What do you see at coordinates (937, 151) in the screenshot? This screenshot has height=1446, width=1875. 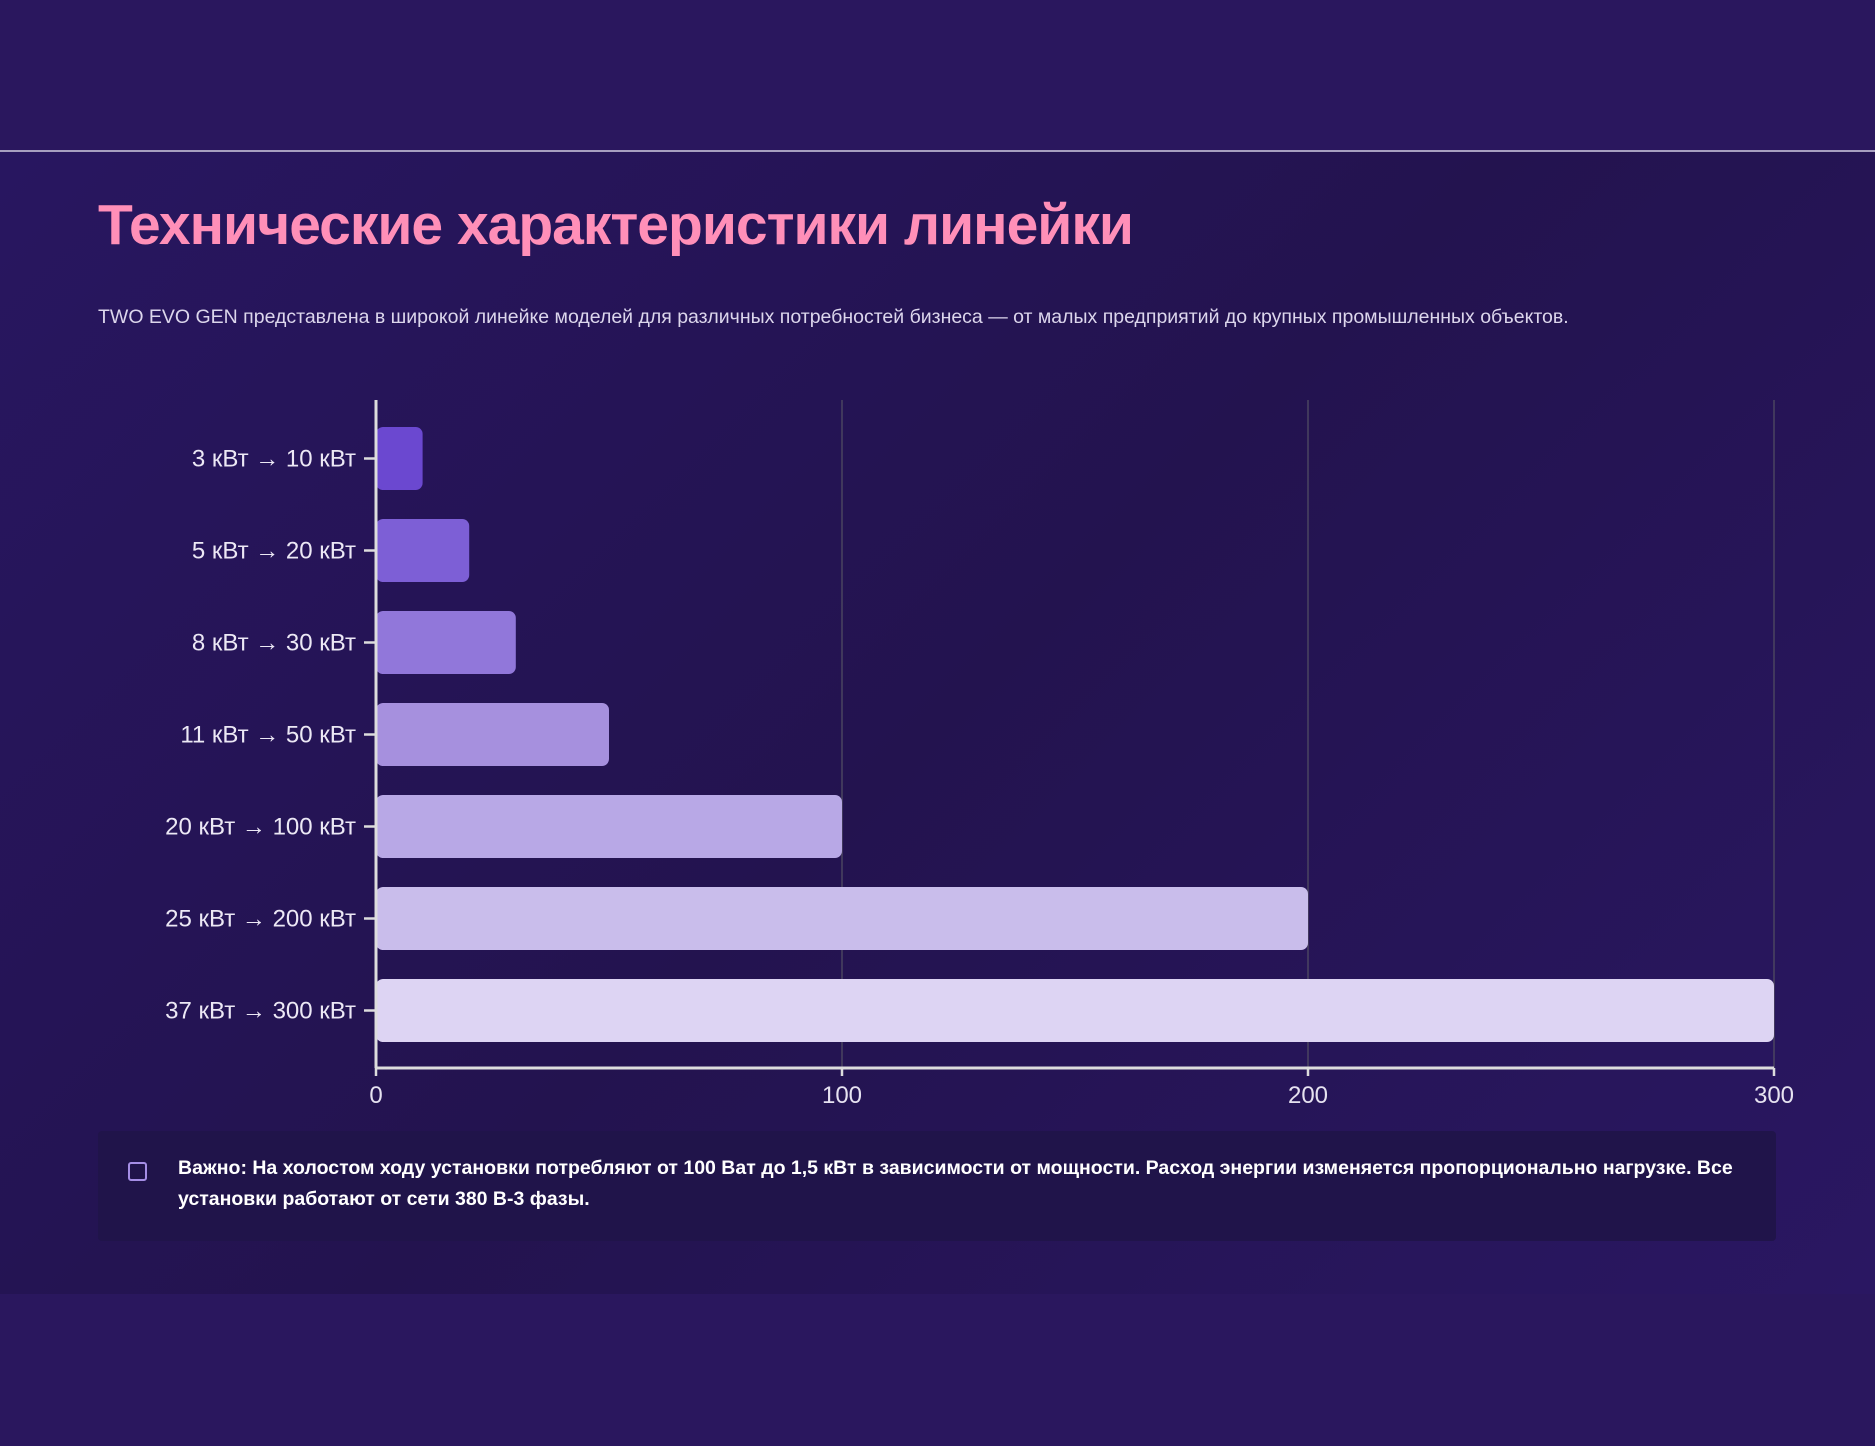 I see `header-divider` at bounding box center [937, 151].